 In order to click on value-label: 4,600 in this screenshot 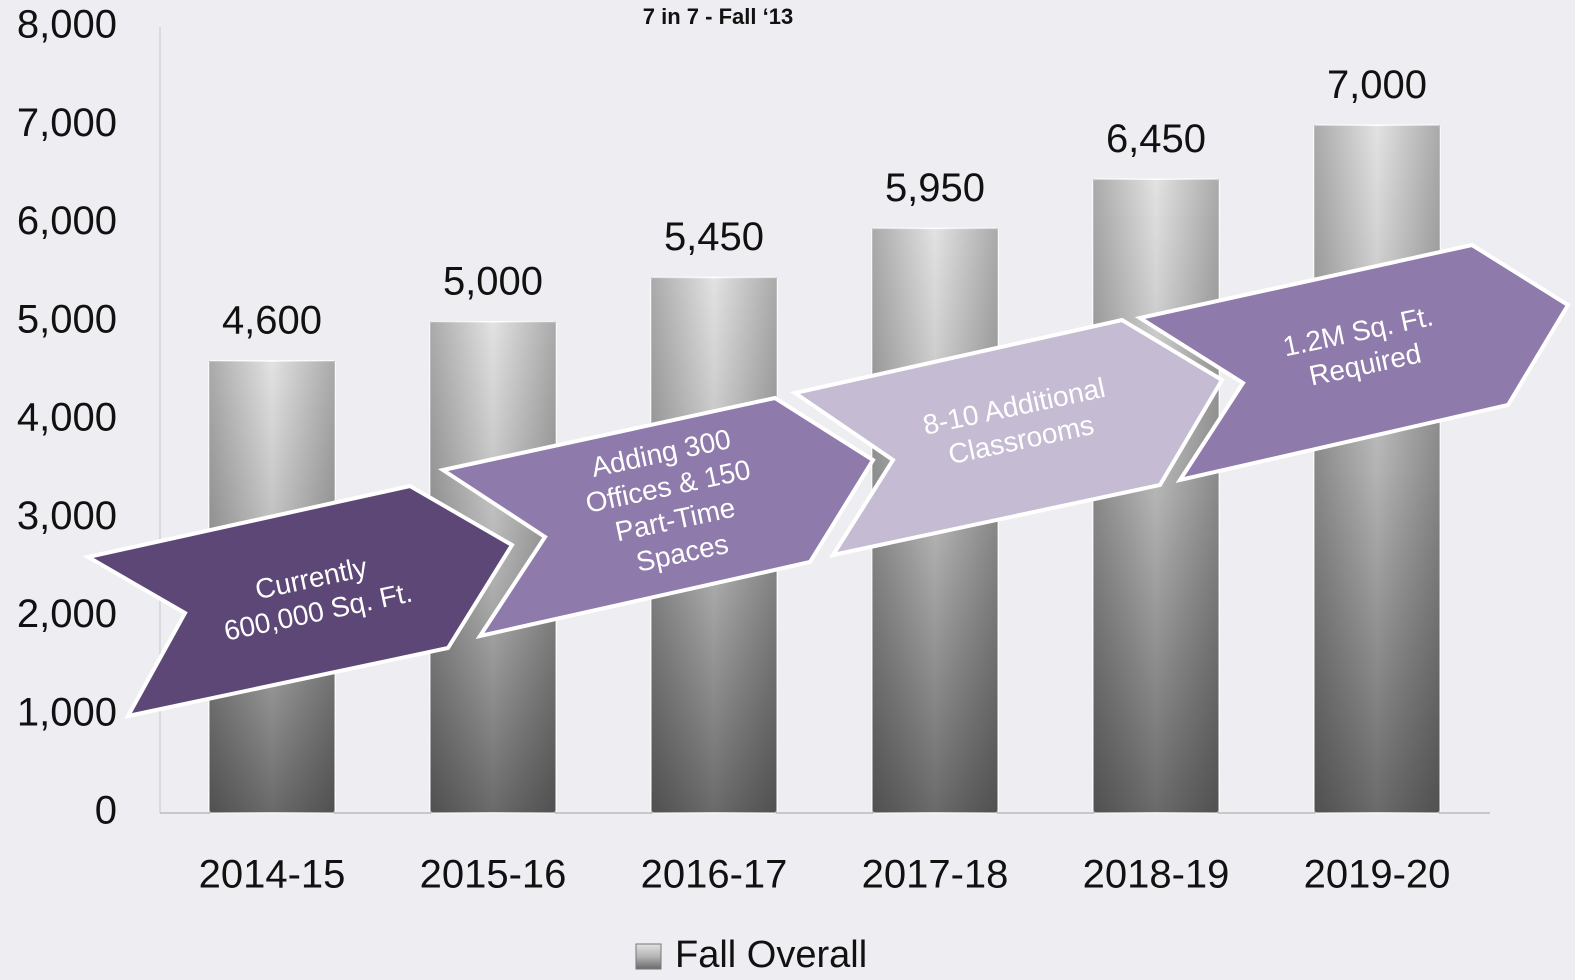, I will do `click(272, 321)`.